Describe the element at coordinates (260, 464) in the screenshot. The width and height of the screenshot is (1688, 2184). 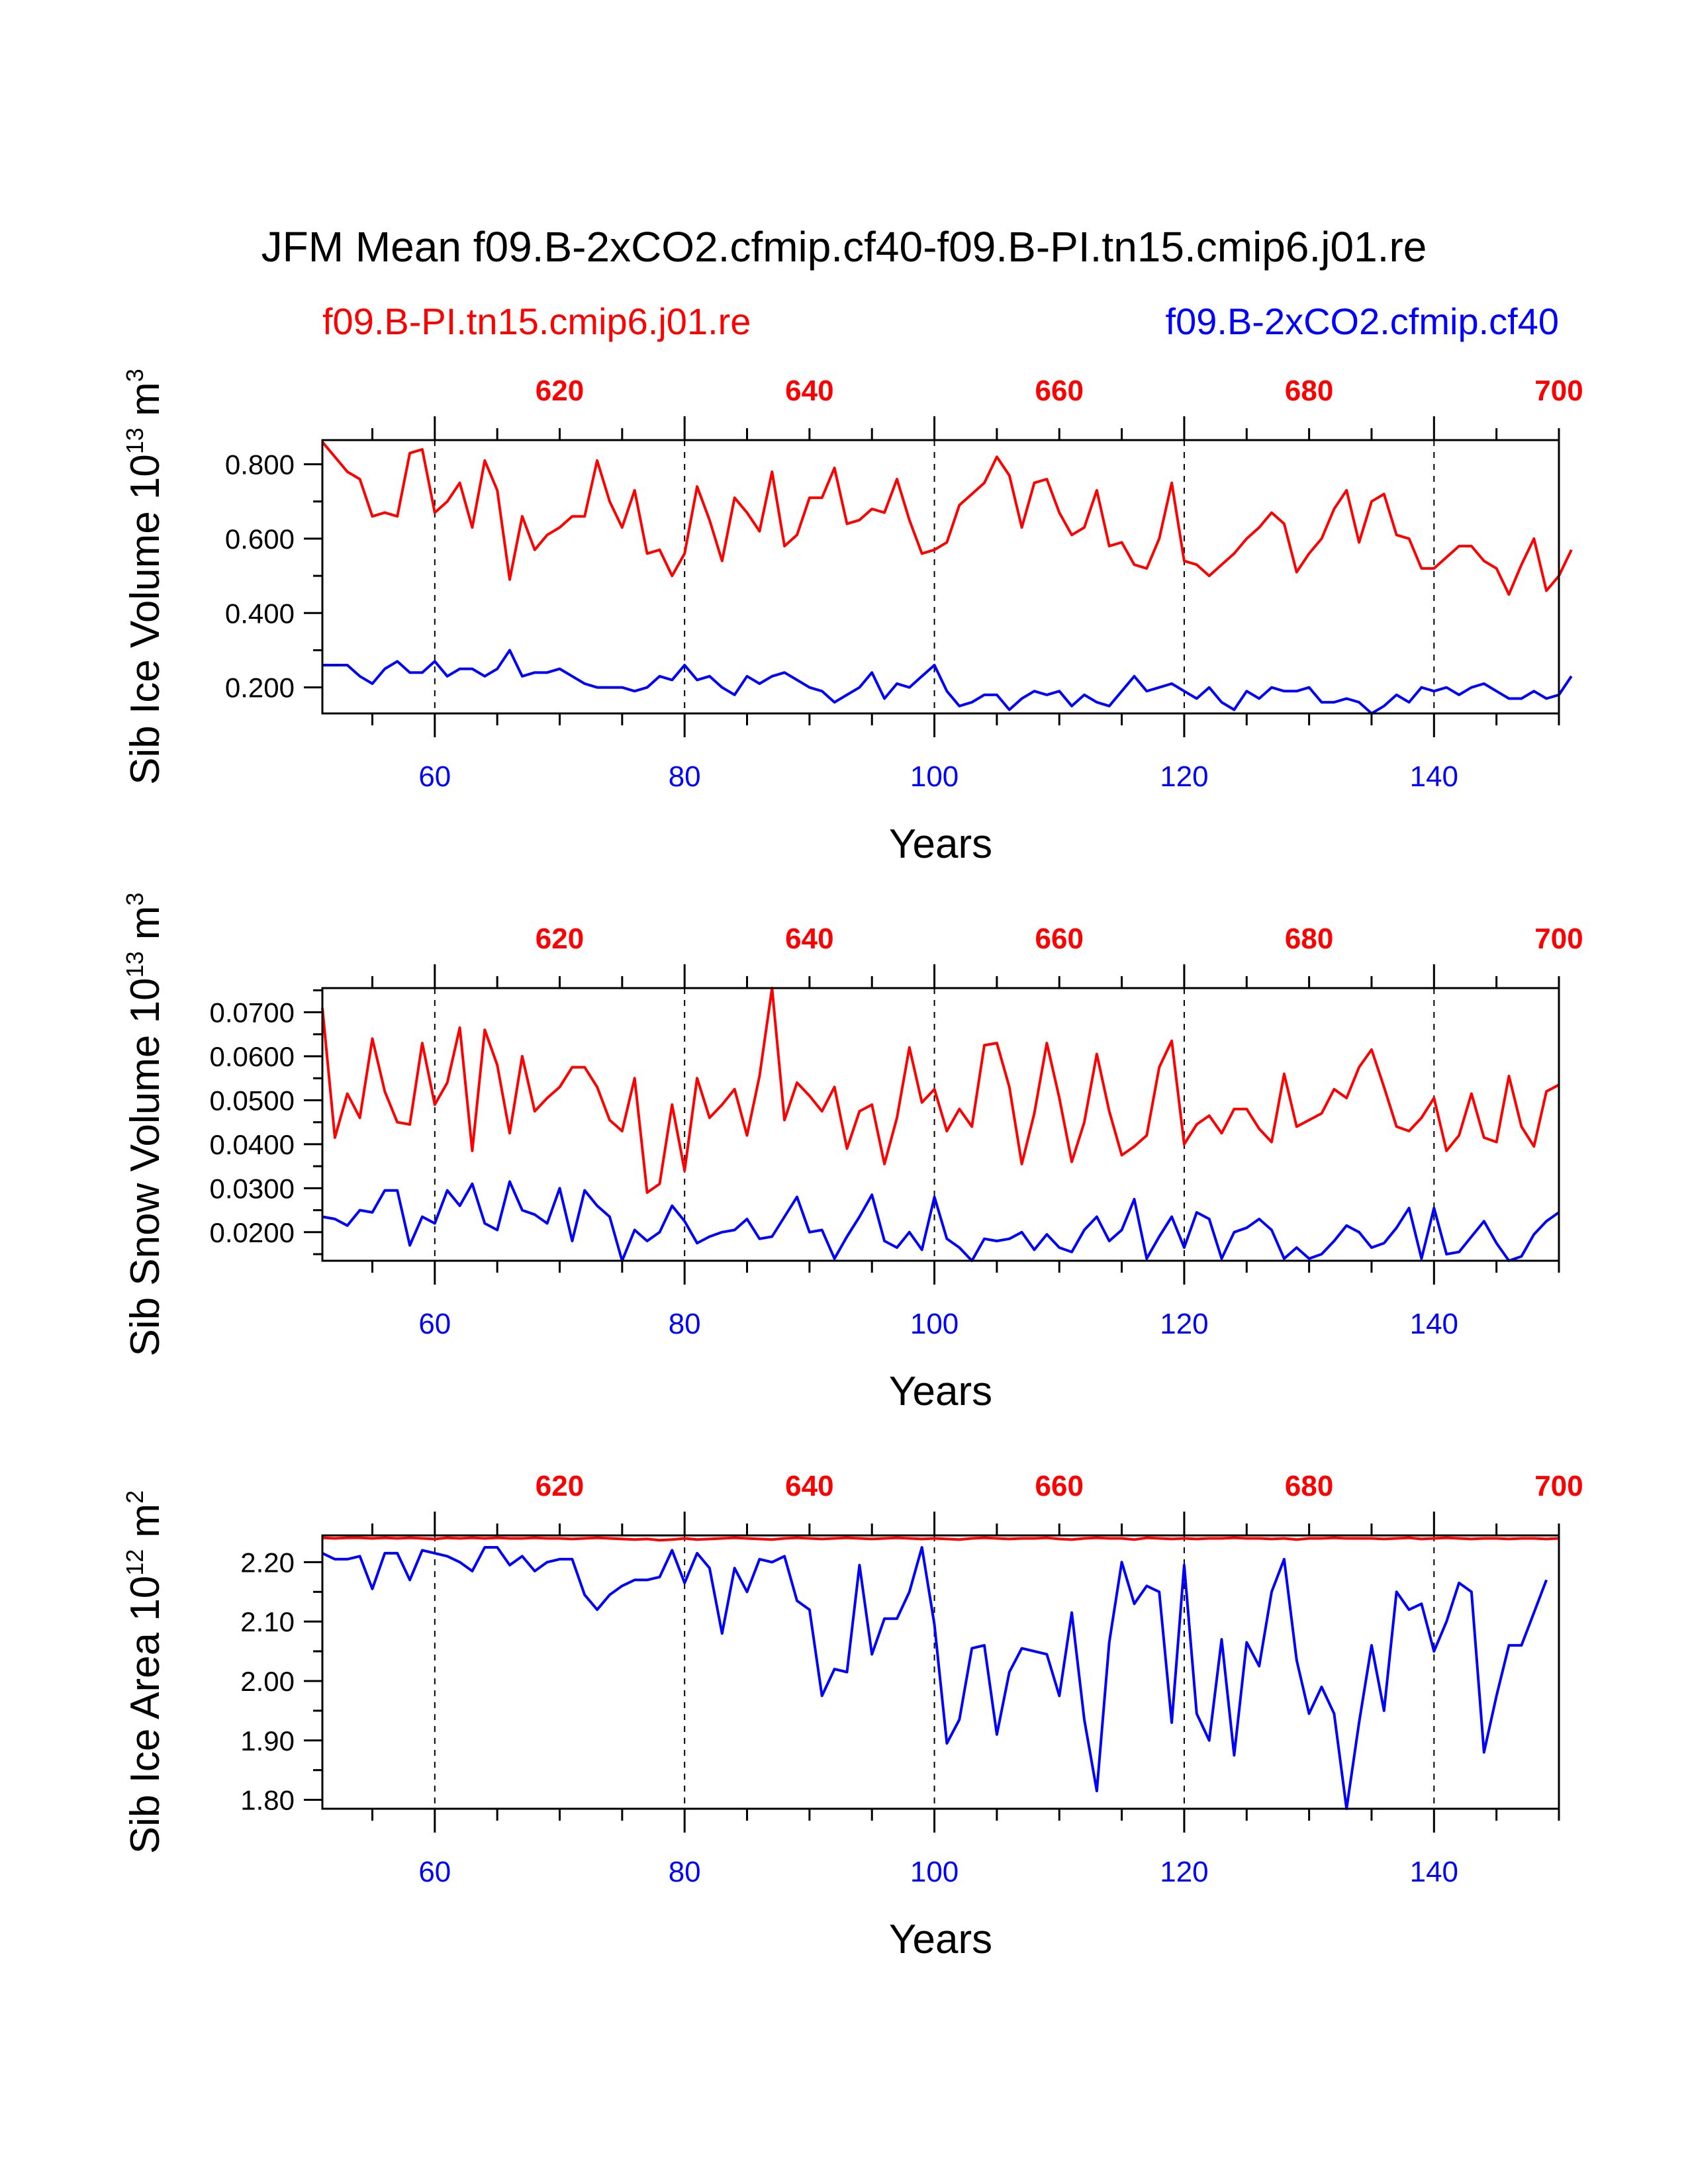
I see `y-tick-label: 0.800` at that location.